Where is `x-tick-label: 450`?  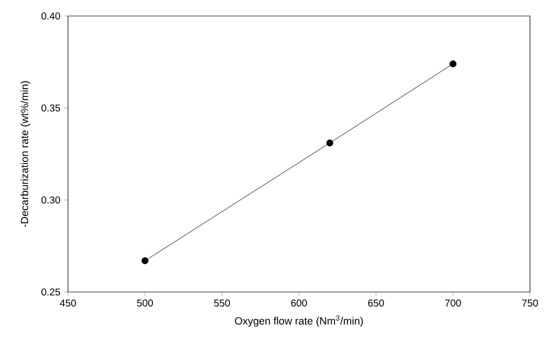
x-tick-label: 450 is located at coordinates (68, 303).